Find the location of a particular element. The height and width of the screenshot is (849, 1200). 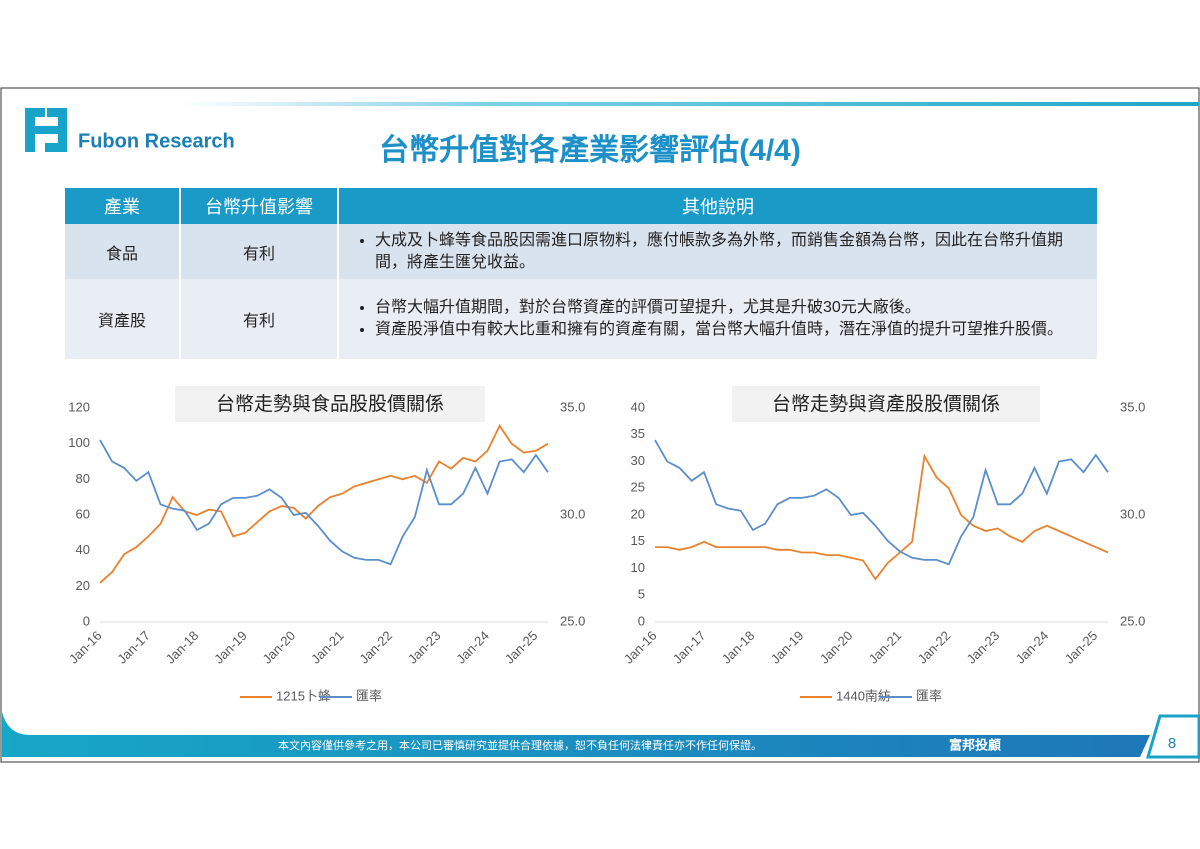

legend-label: 1215卜蜂 is located at coordinates (303, 695).